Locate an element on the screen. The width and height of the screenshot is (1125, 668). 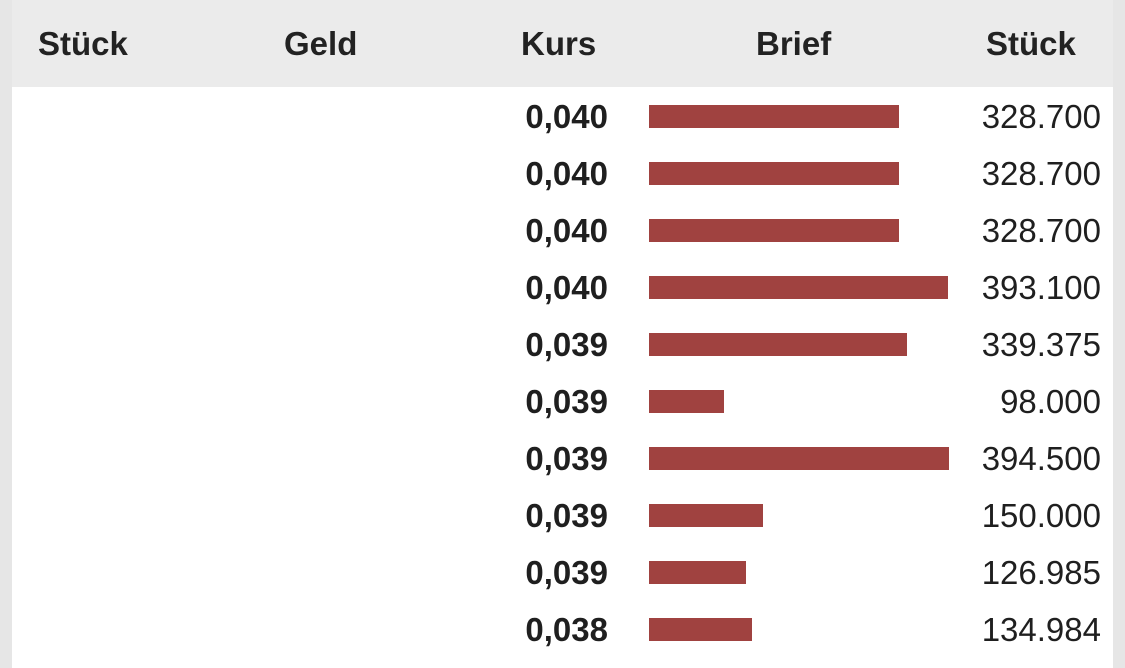
stueck-ask-value: 150.000 is located at coordinates (1041, 515).